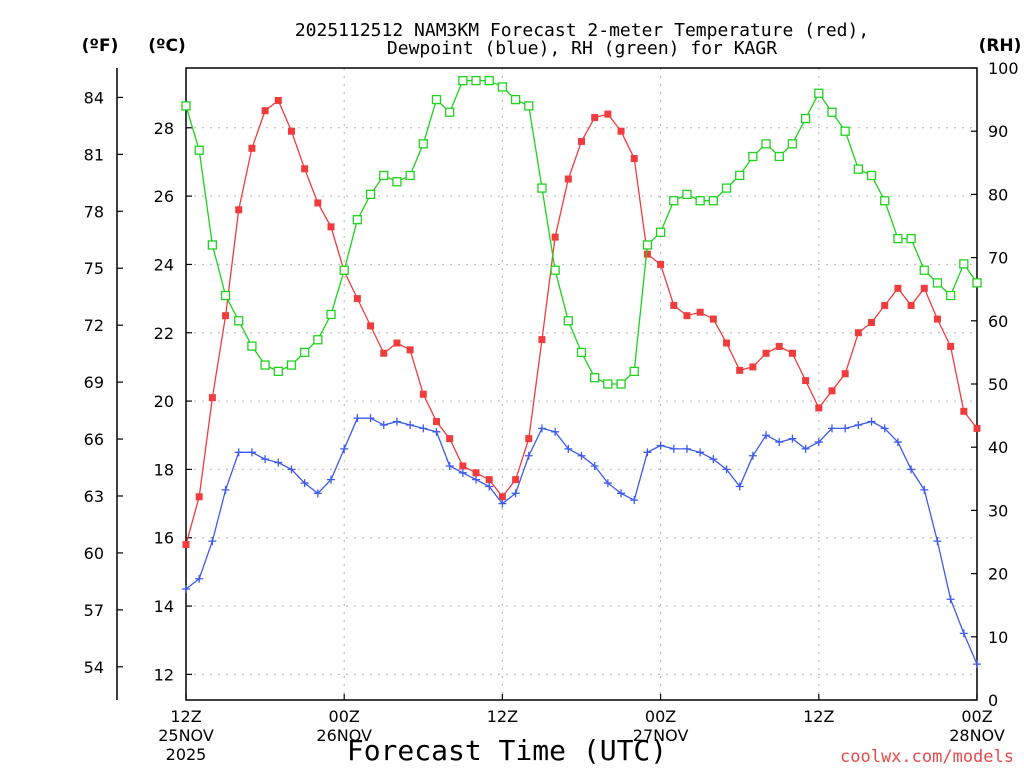 The height and width of the screenshot is (768, 1024). I want to click on chart-title-line2: Dewpoint (blue), RH (green) for KAGR, so click(582, 48).